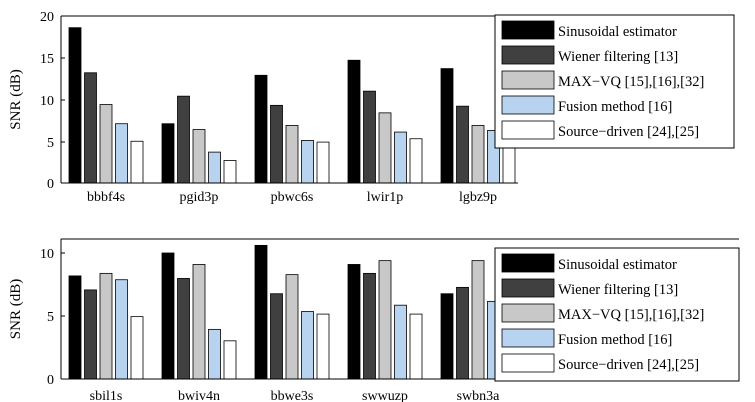  Describe the element at coordinates (50, 317) in the screenshot. I see `y-tick-label: 5` at that location.